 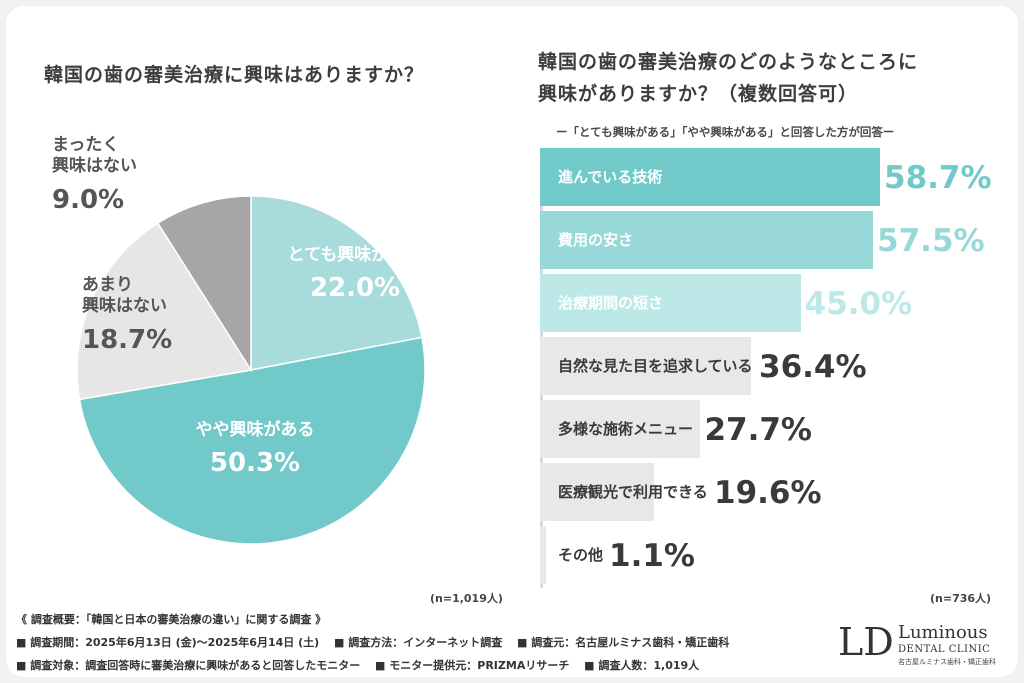 What do you see at coordinates (961, 598) in the screenshot?
I see `bar-sample-size: (n=736人)` at bounding box center [961, 598].